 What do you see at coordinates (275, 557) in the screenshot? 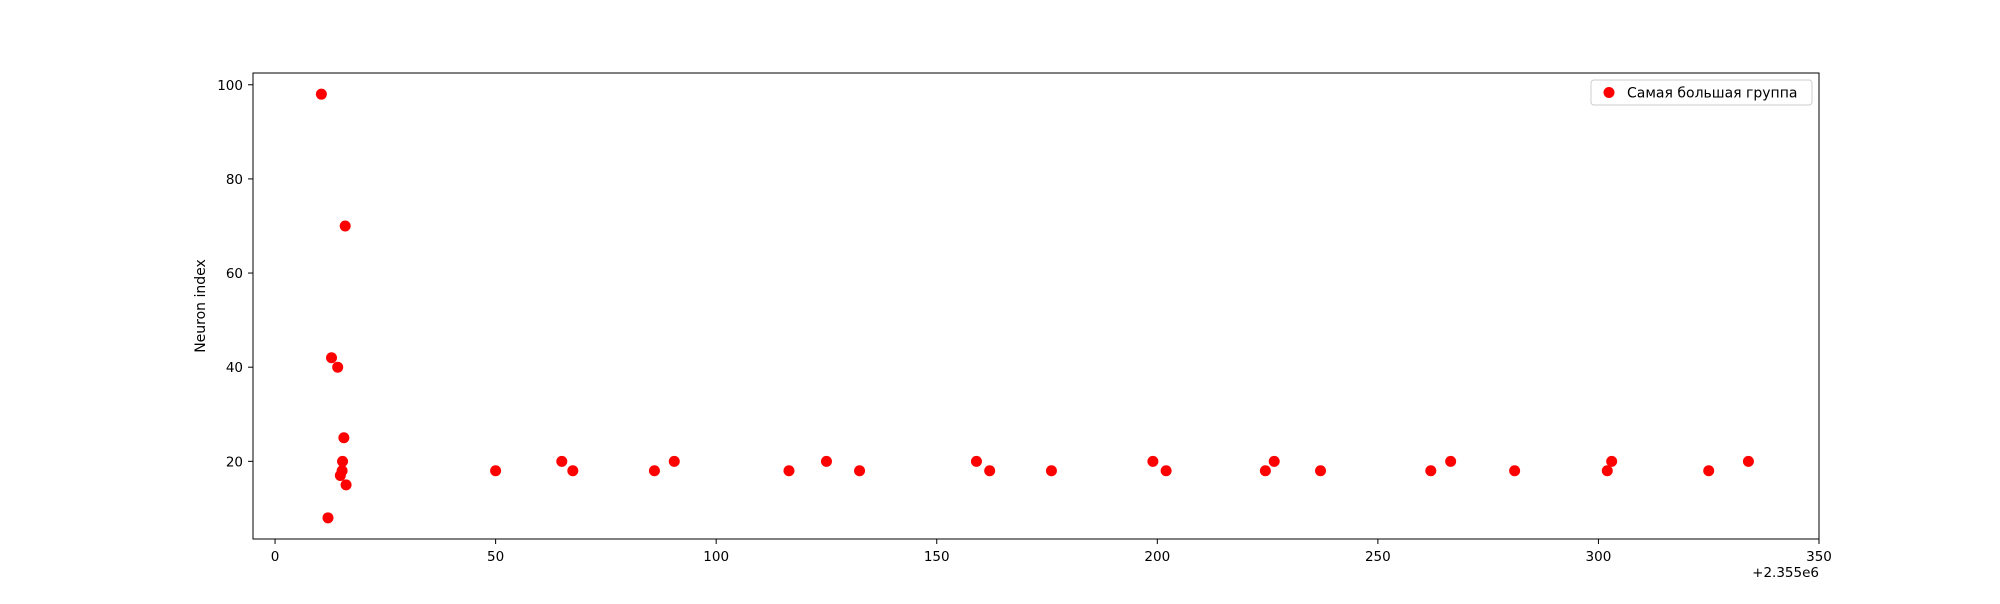
I see `x-tick-label: 0` at bounding box center [275, 557].